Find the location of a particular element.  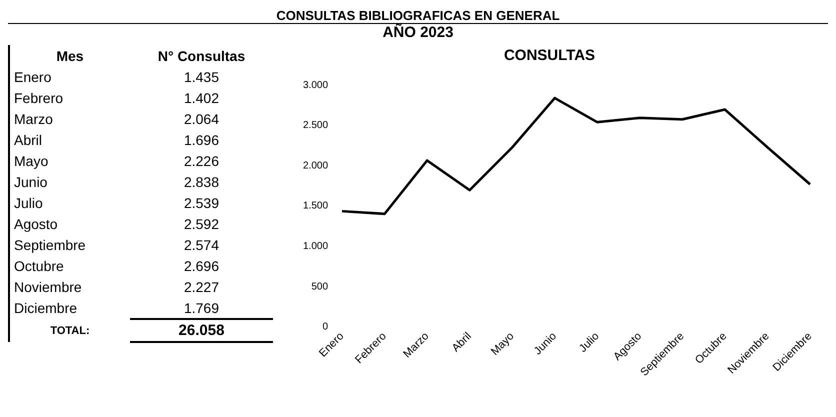

category-label: Julio is located at coordinates (28, 202).